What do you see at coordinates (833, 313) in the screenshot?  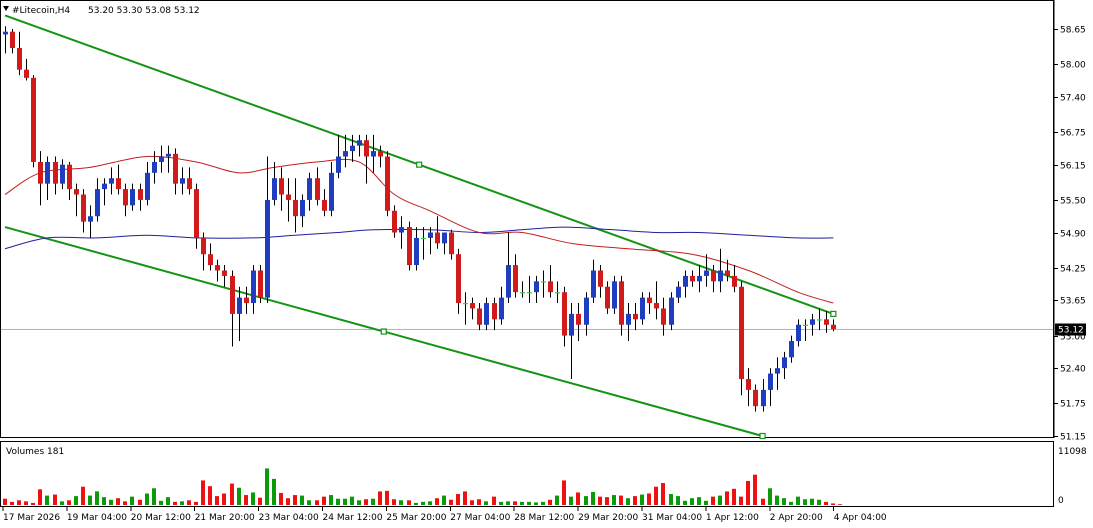 I see `channel-upper-line-end-handle` at bounding box center [833, 313].